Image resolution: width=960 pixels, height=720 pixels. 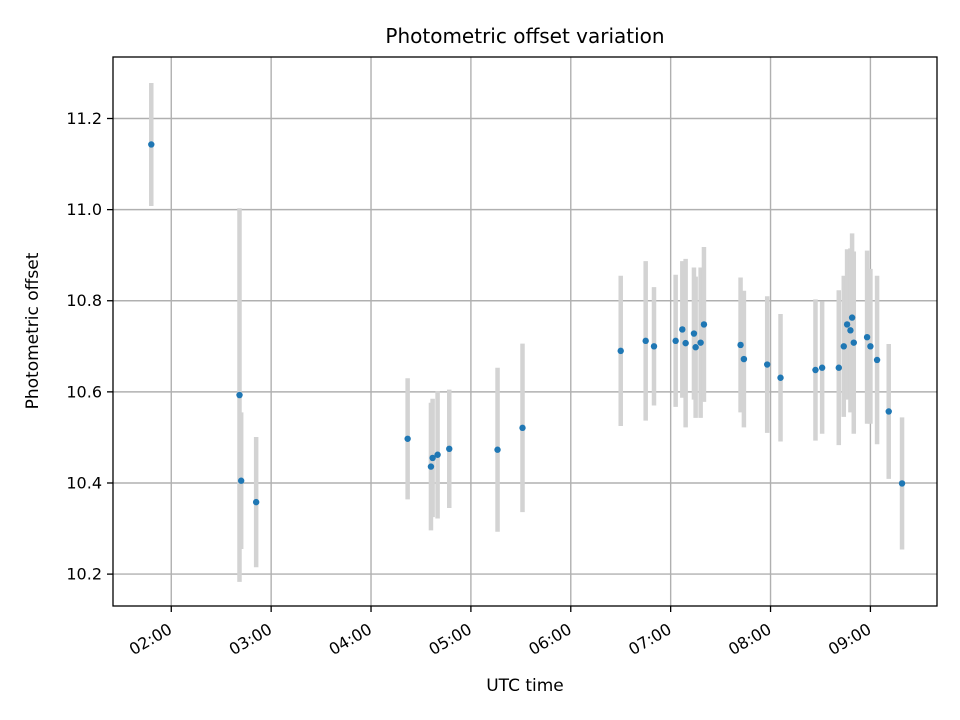 I want to click on y-tick-label: 11.0, so click(x=84, y=209).